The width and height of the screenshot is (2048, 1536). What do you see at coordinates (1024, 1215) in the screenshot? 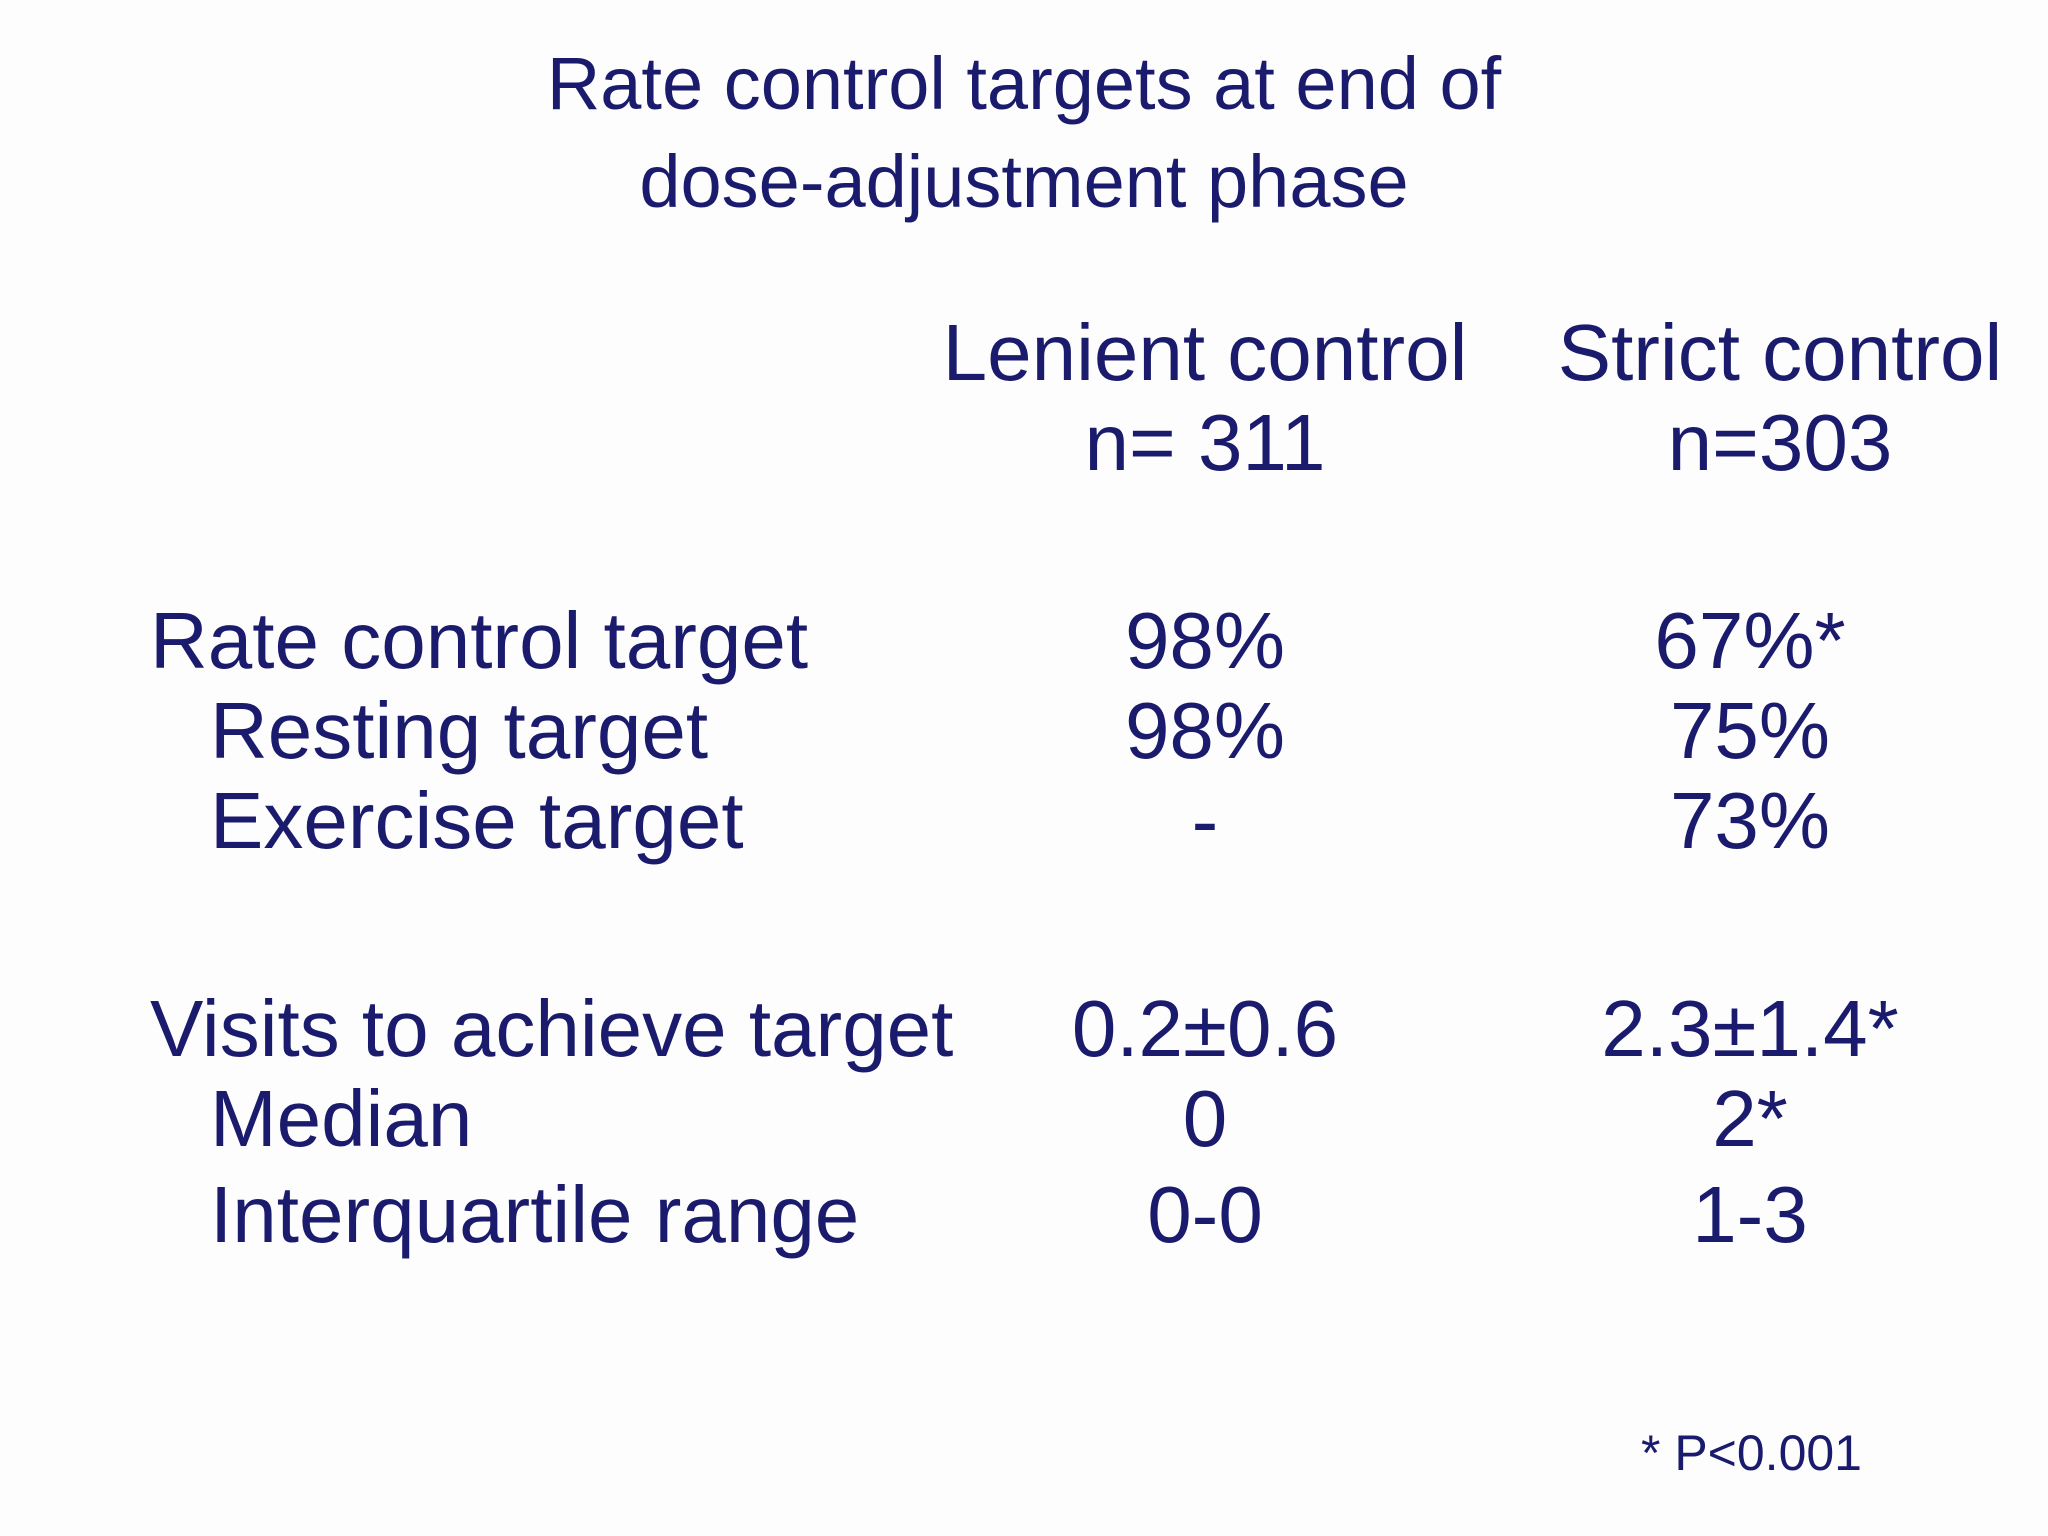
I see `table-row: Interquartile range 0-0 1-3` at bounding box center [1024, 1215].